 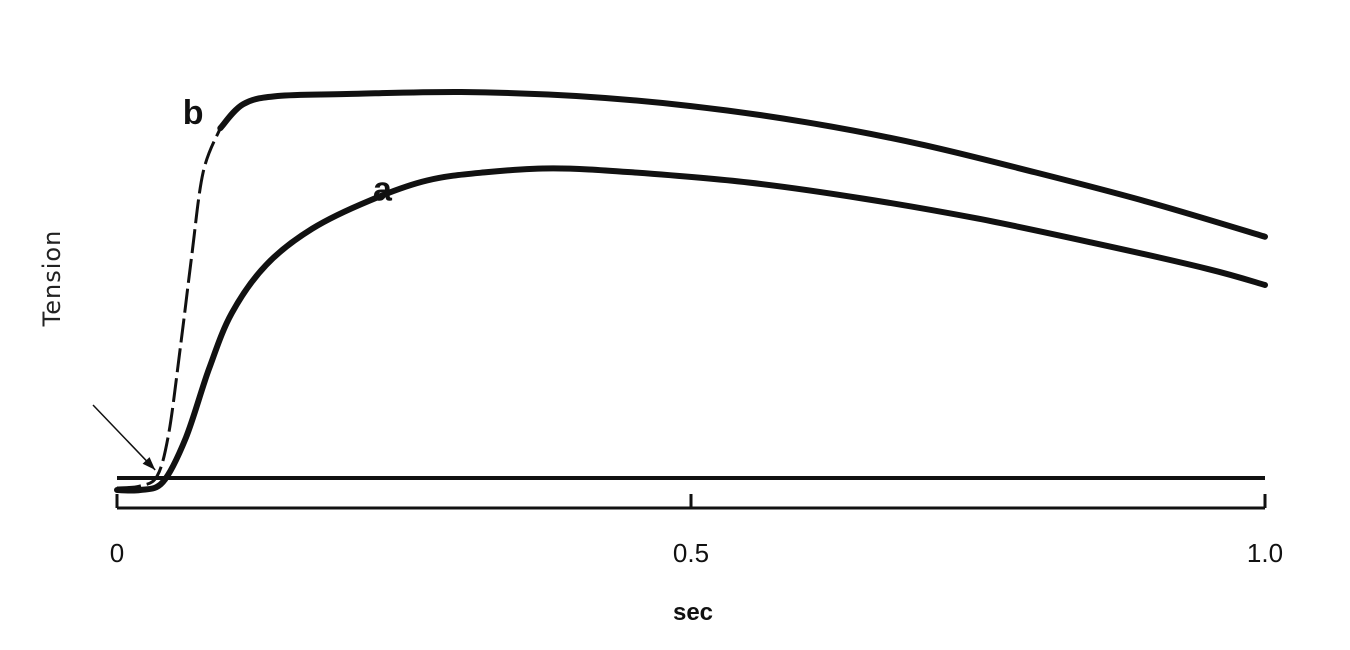 I want to click on x-tick-label: 1.0, so click(x=1265, y=553).